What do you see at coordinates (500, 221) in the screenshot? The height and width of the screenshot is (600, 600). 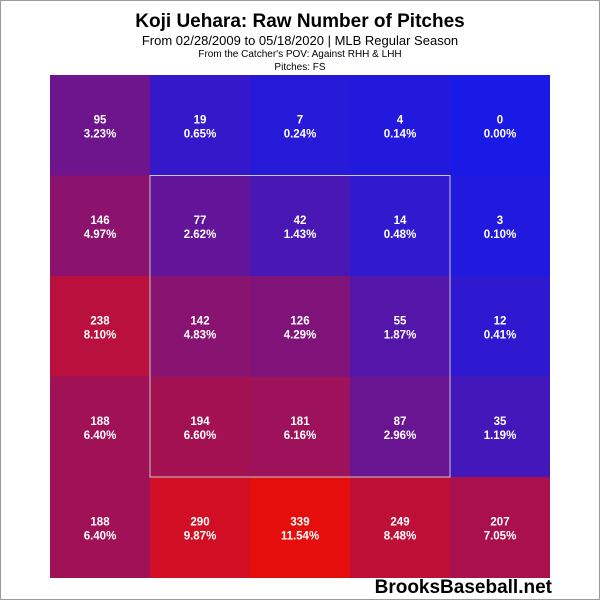 I see `cell-count-r2-c5: 3` at bounding box center [500, 221].